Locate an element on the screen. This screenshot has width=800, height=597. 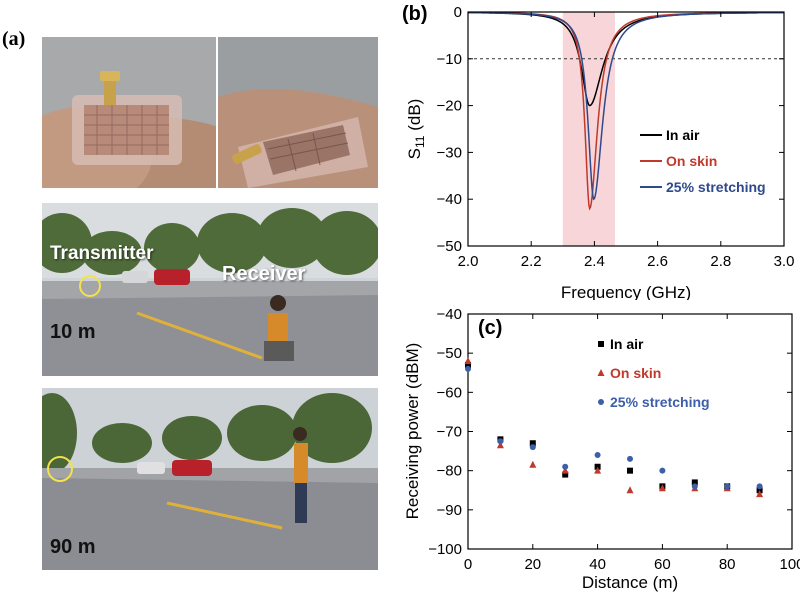
x-axis-label: Distance (m) is located at coordinates (630, 582).